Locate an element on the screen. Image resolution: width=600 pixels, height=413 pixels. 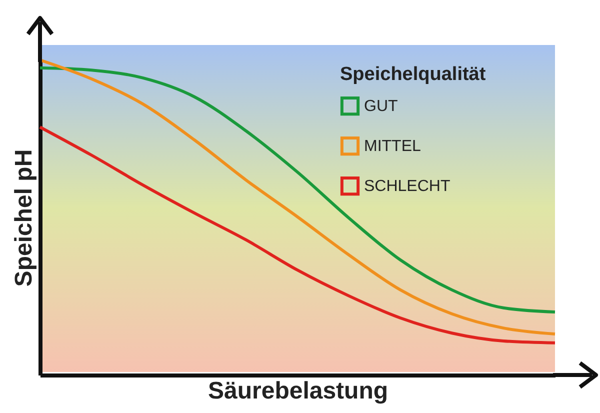
legend-label: MITTEL is located at coordinates (392, 146).